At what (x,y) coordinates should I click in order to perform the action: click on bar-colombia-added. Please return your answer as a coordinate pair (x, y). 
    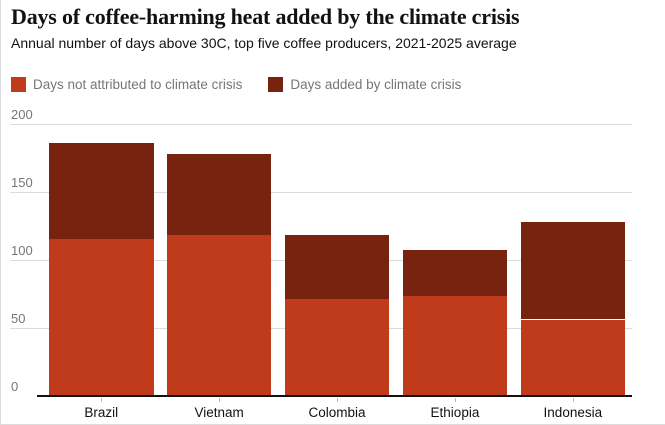
    Looking at the image, I should click on (337, 267).